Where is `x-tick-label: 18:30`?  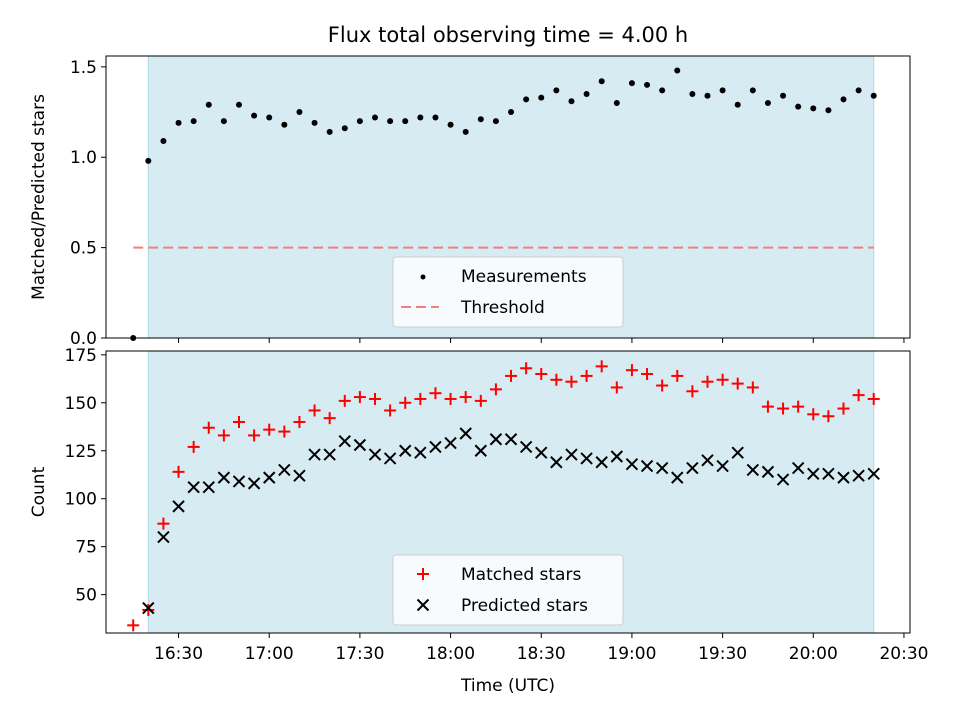 x-tick-label: 18:30 is located at coordinates (541, 654).